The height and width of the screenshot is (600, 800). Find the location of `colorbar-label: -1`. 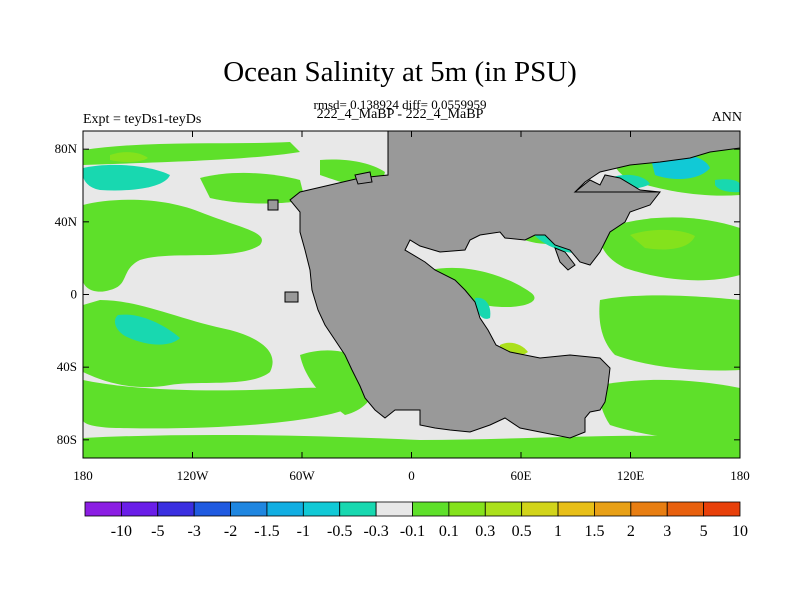

colorbar-label: -1 is located at coordinates (303, 531).